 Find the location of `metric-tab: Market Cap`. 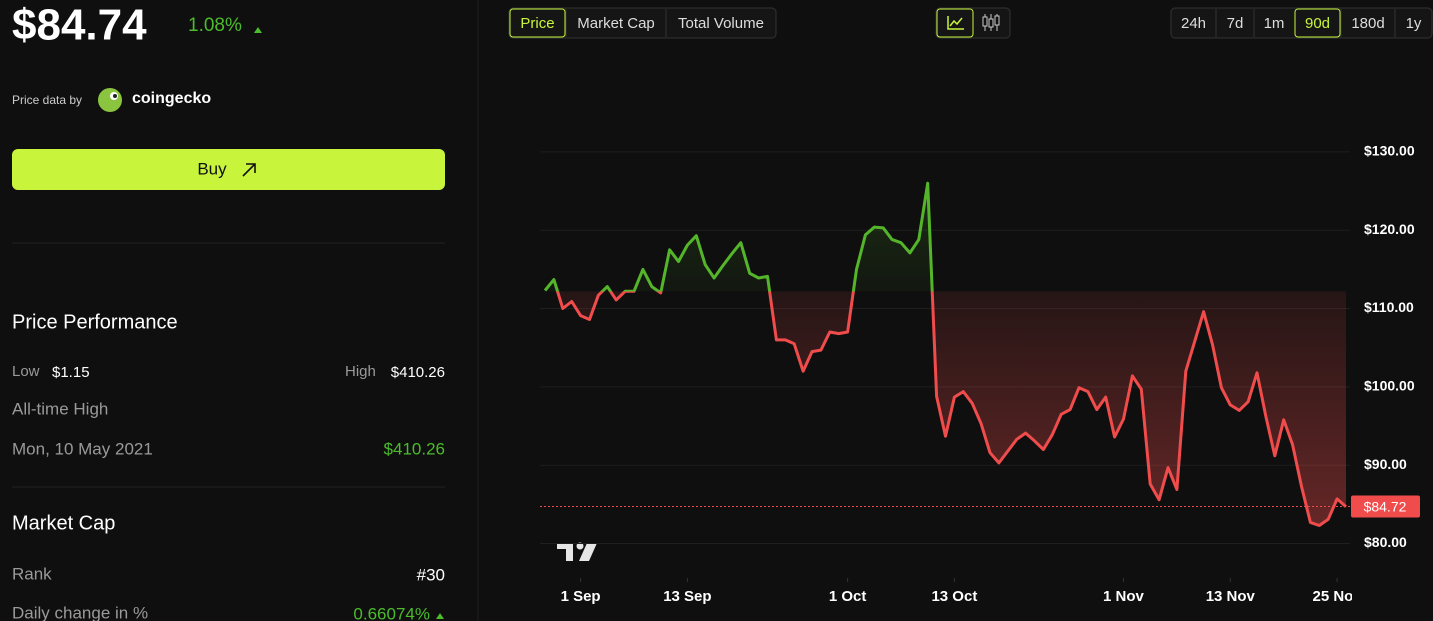

metric-tab: Market Cap is located at coordinates (616, 23).